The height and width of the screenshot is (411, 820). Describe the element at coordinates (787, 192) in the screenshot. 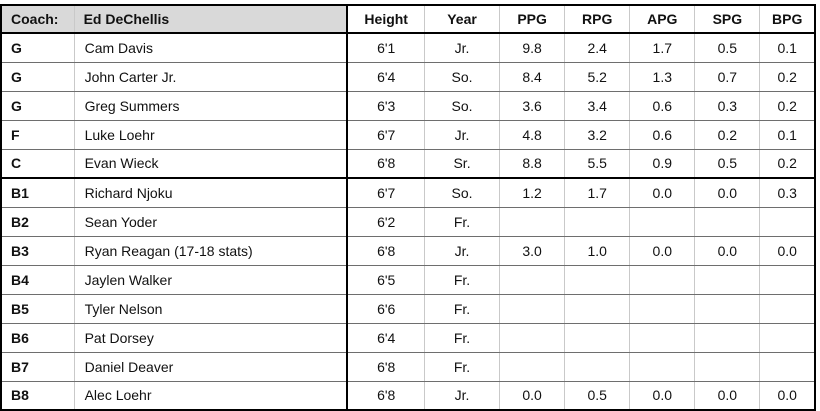

I see `bpg-cell: 0.3` at that location.